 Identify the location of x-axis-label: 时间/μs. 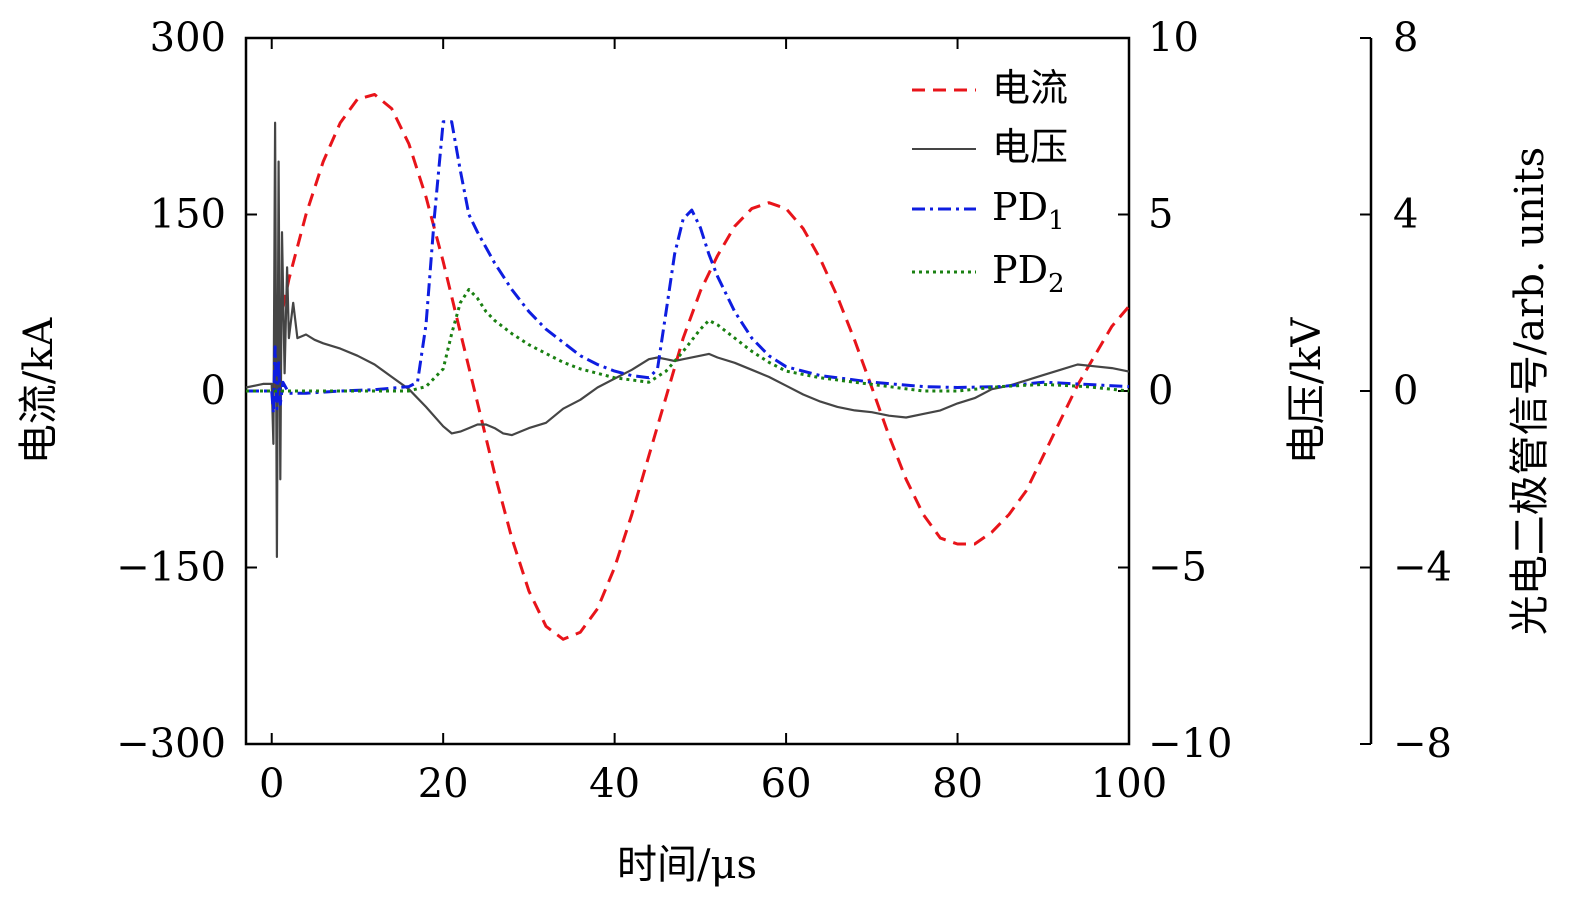
(687, 865).